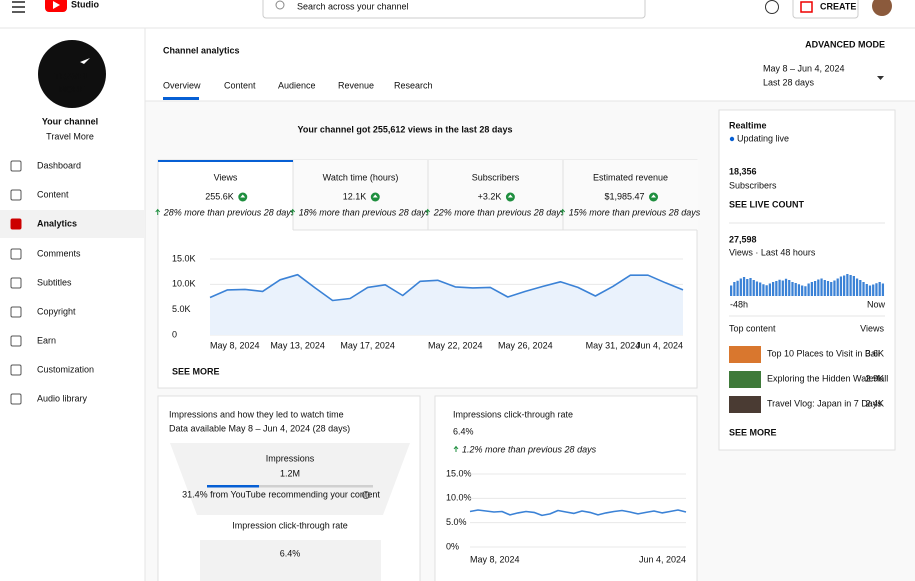 The image size is (915, 581). Describe the element at coordinates (739, 304) in the screenshot. I see `bar-axis-label: -48h` at that location.